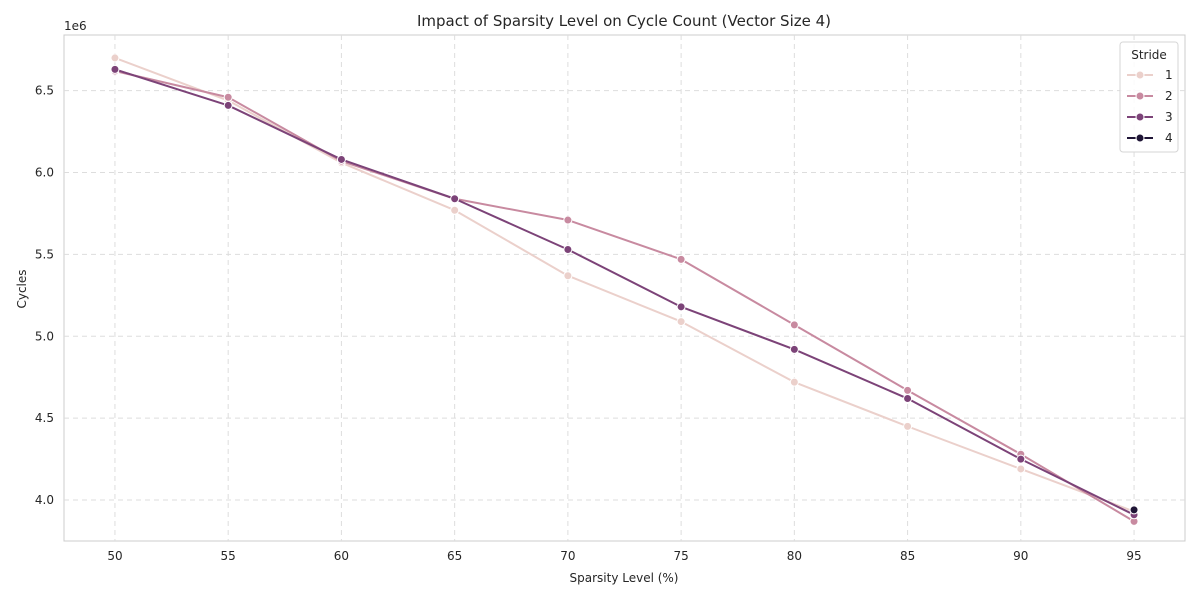 The image size is (1200, 600). What do you see at coordinates (22, 288) in the screenshot?
I see `y-axis-title: Cycles` at bounding box center [22, 288].